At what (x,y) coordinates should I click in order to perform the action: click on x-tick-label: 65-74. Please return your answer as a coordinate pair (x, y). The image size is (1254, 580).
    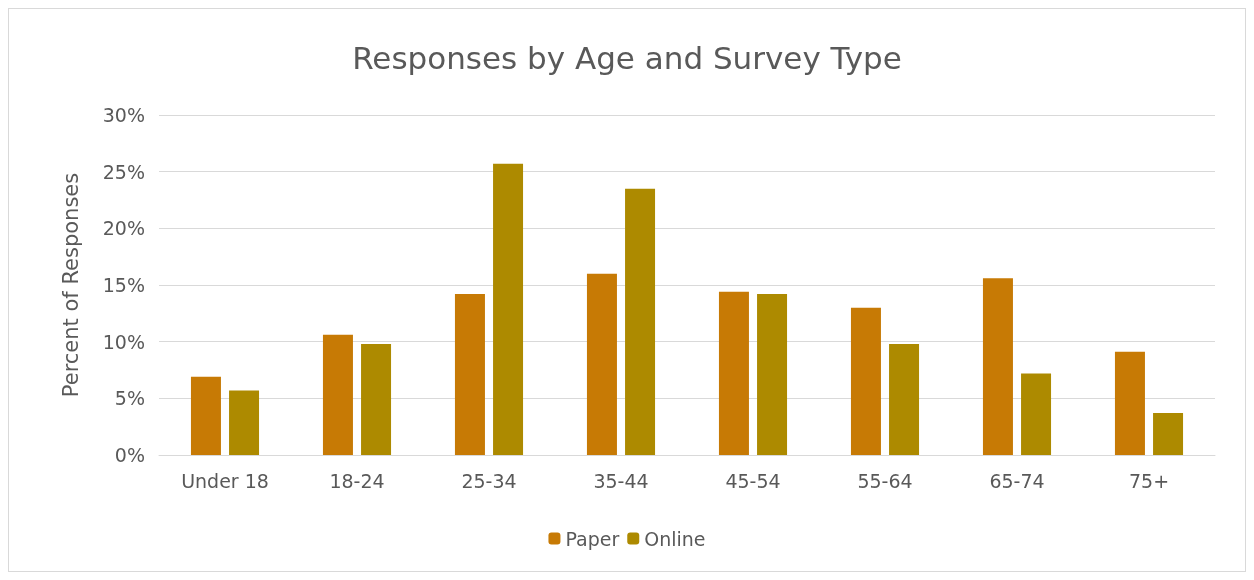
    Looking at the image, I should click on (1017, 480).